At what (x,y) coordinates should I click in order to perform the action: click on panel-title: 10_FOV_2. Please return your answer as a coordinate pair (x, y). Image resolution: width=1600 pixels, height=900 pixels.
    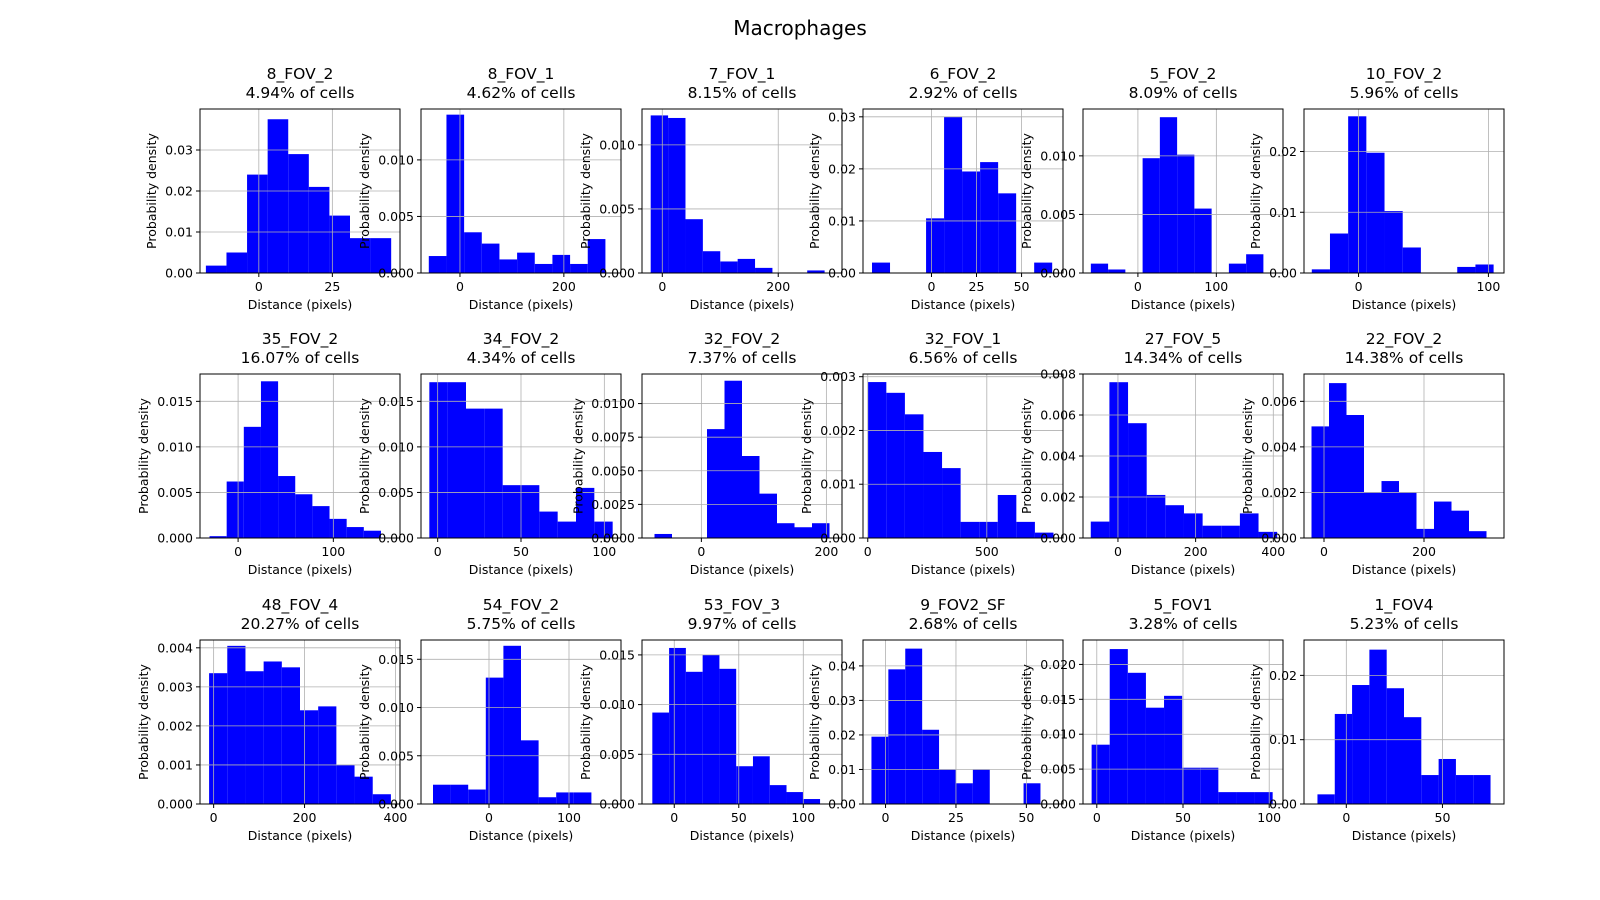
    Looking at the image, I should click on (1404, 74).